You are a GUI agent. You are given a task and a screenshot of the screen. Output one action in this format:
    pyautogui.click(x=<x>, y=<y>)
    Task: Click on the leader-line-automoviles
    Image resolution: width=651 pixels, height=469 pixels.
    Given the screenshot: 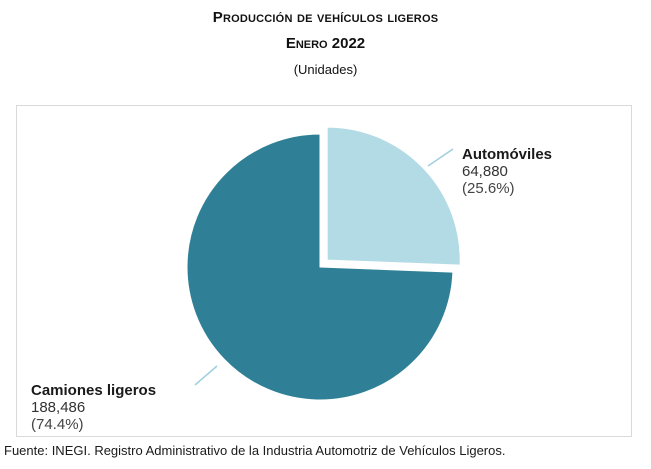 What is the action you would take?
    pyautogui.click(x=440, y=157)
    